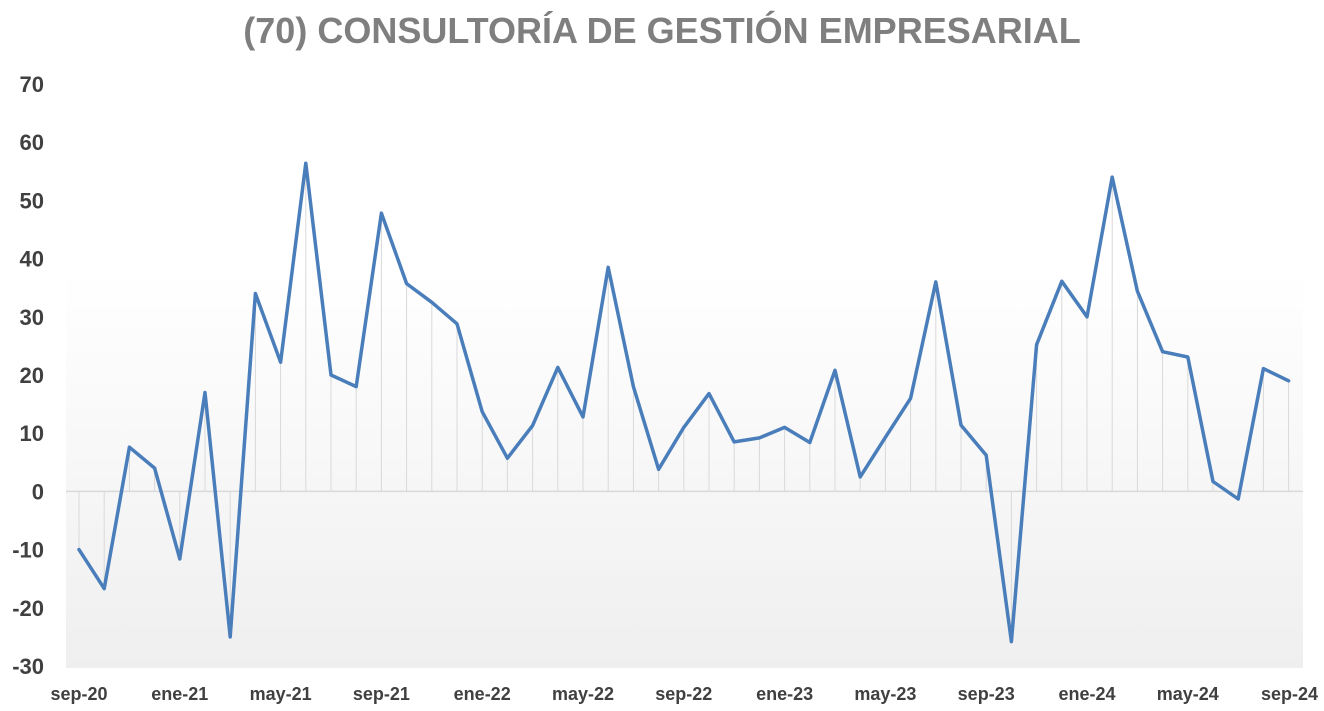  What do you see at coordinates (32, 259) in the screenshot?
I see `y-tick-label: 40` at bounding box center [32, 259].